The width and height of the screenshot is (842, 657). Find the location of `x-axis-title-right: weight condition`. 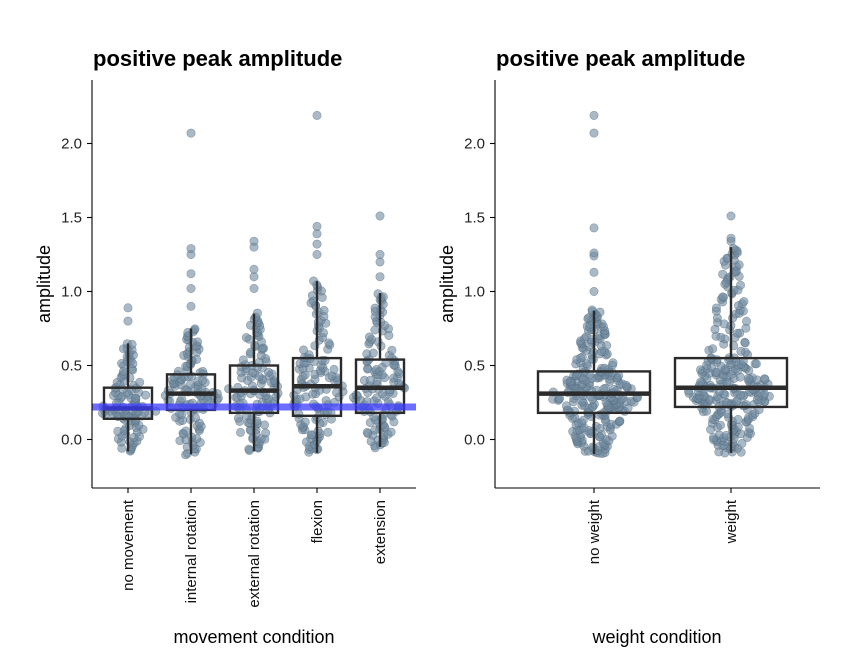

x-axis-title-right: weight condition is located at coordinates (656, 637).